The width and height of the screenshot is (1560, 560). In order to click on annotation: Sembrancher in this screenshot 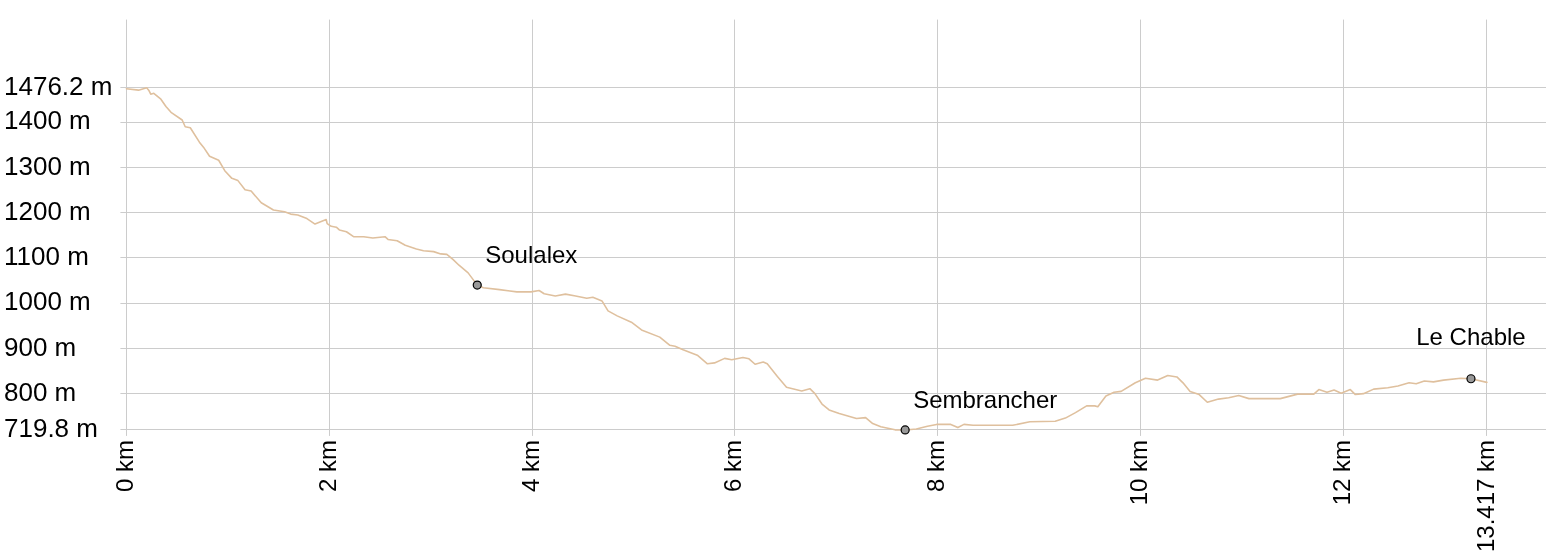, I will do `click(985, 399)`.